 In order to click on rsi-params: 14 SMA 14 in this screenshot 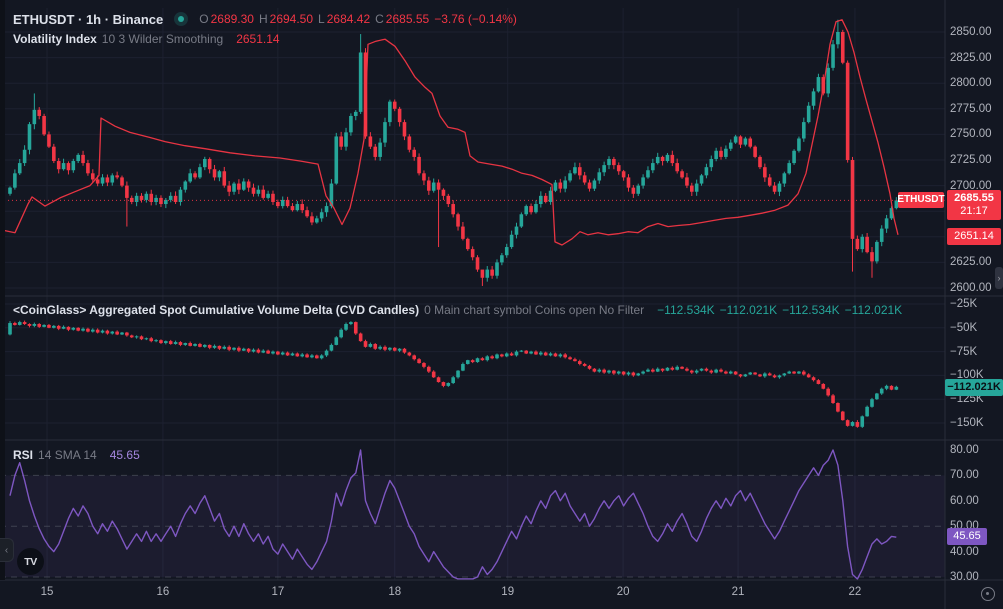, I will do `click(67, 455)`.